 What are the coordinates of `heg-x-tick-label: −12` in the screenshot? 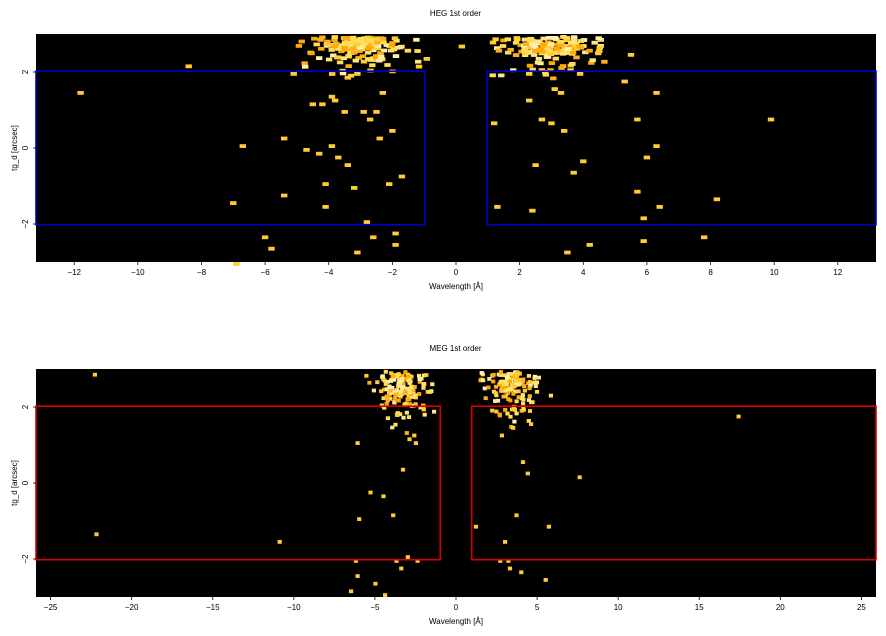 It's located at (74, 272).